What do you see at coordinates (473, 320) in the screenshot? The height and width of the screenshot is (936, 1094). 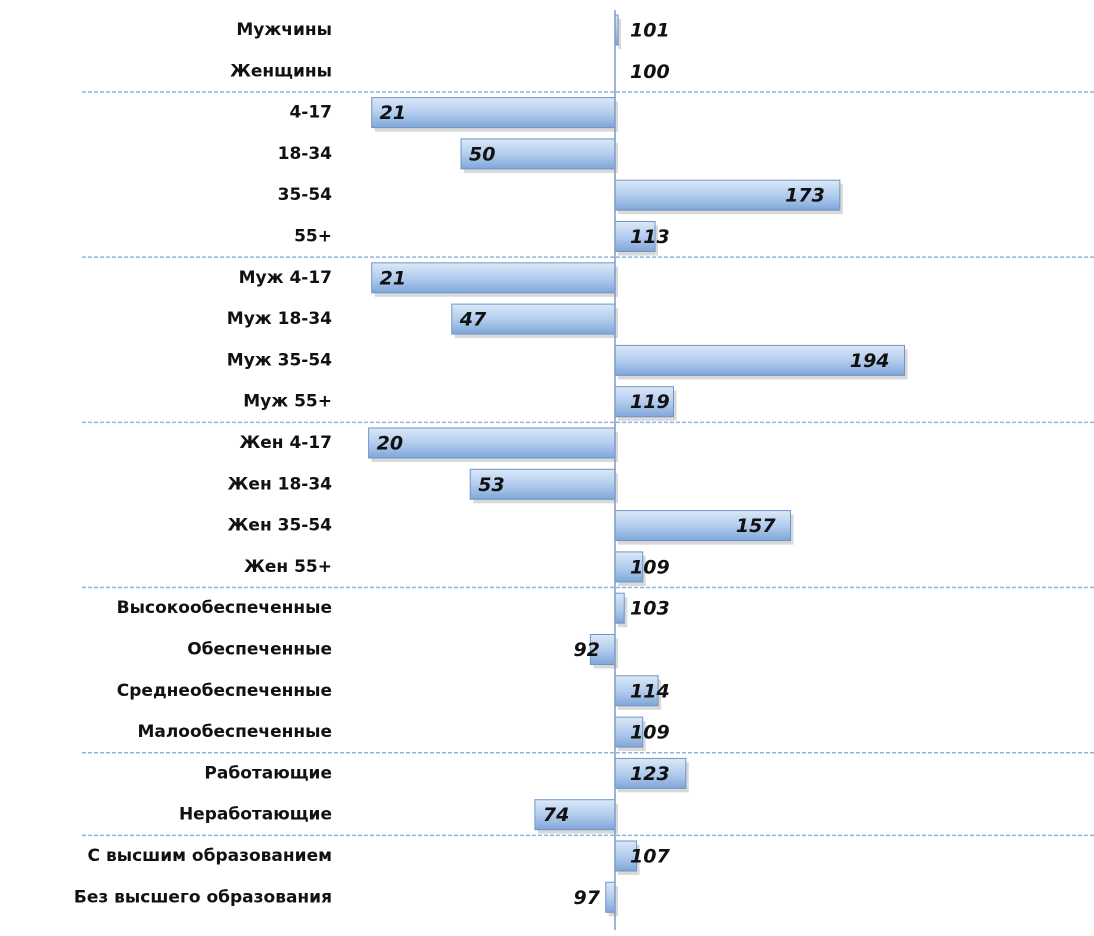 I see `value-label: 47` at bounding box center [473, 320].